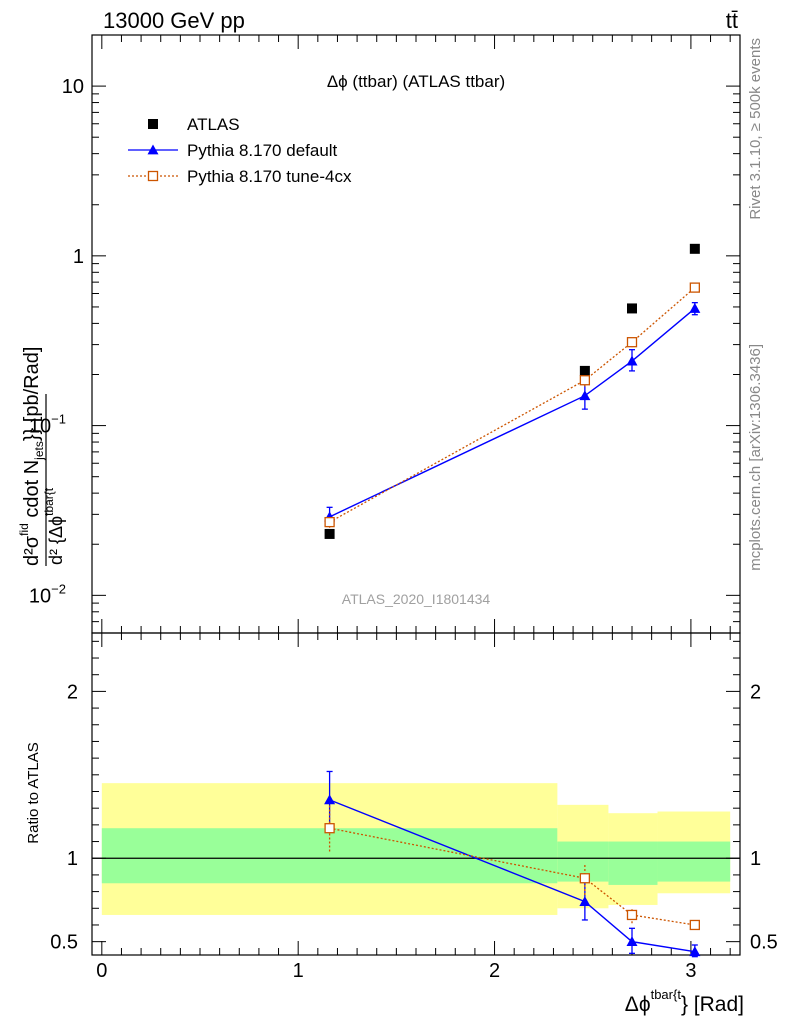 The image size is (786, 1024). What do you see at coordinates (755, 457) in the screenshot?
I see `mcplots-url-label: mcplots.cern.ch [arXiv:1306.3436]` at bounding box center [755, 457].